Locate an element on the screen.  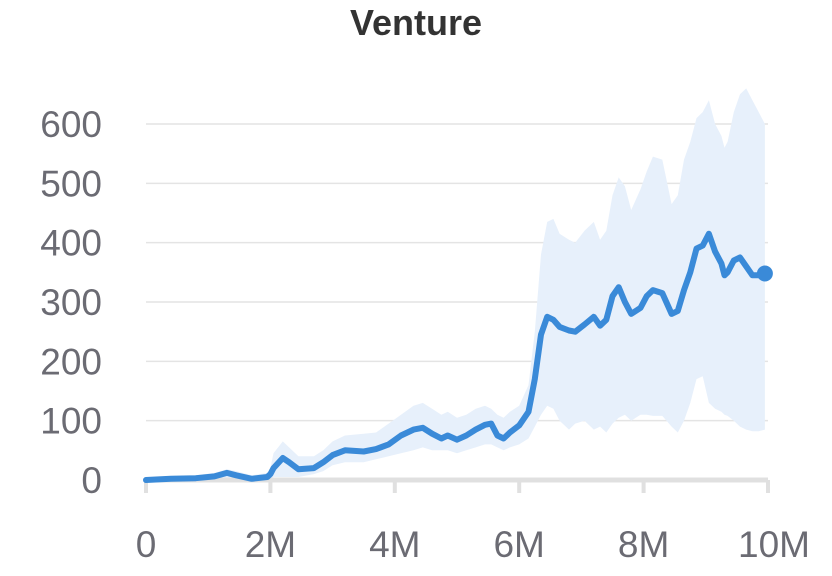
x-tick-label: 6M is located at coordinates (518, 544).